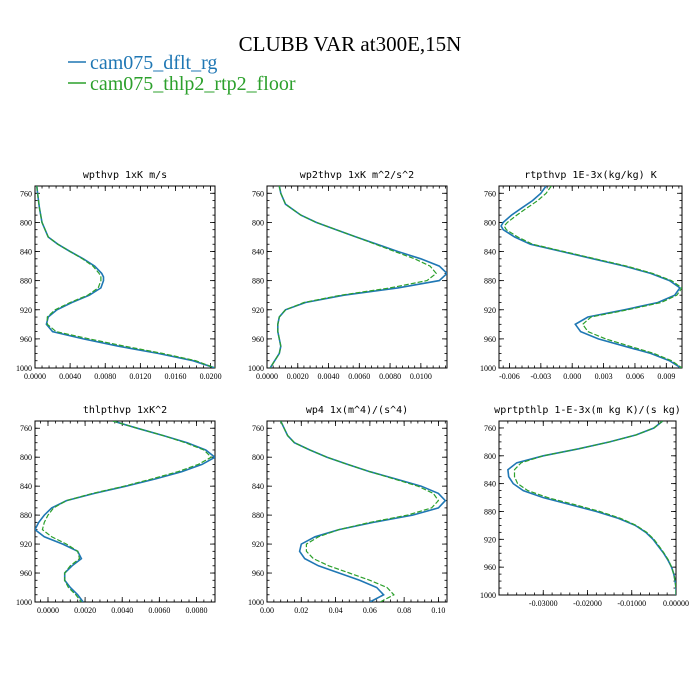 The image size is (700, 700). I want to click on x-tick-label: 0.000, so click(572, 376).